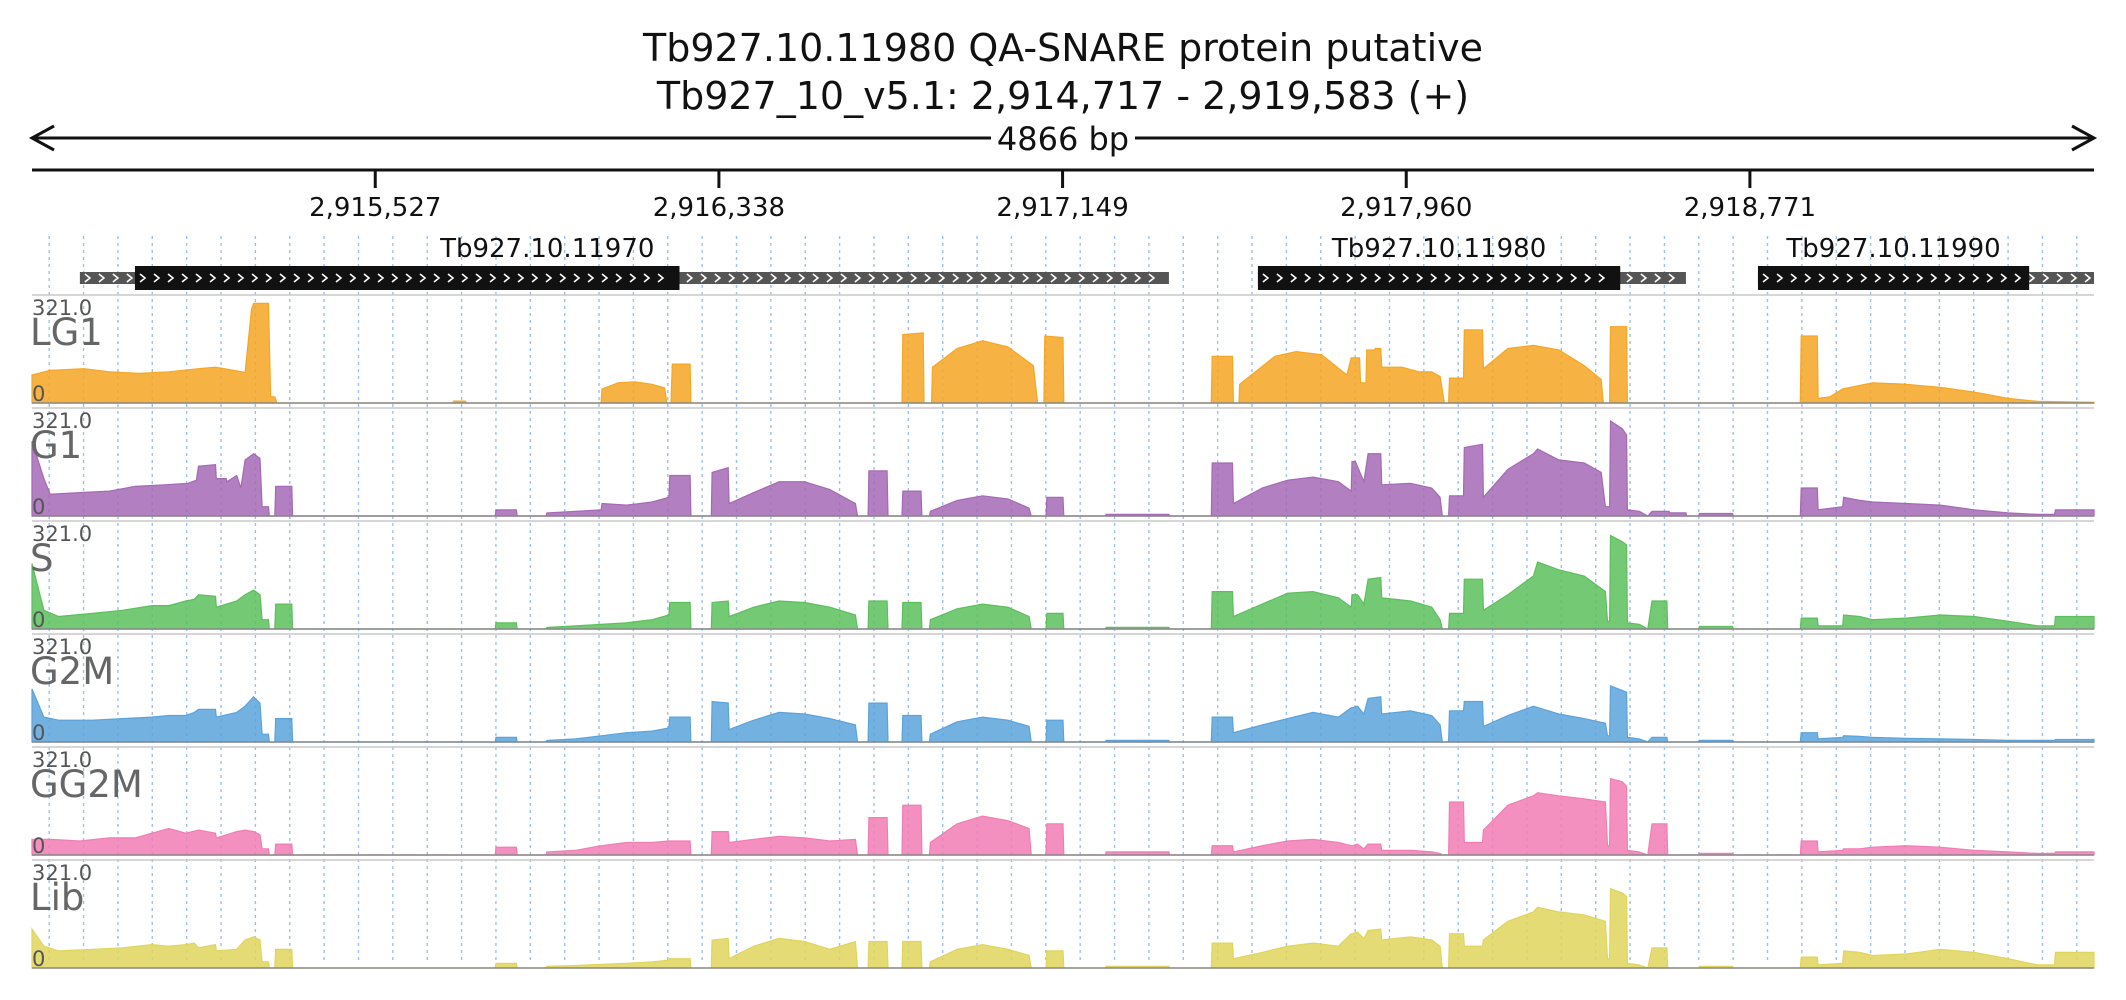 This screenshot has width=2126, height=1000. Describe the element at coordinates (1892, 249) in the screenshot. I see `gene-label: Tb927.10.11990` at that location.